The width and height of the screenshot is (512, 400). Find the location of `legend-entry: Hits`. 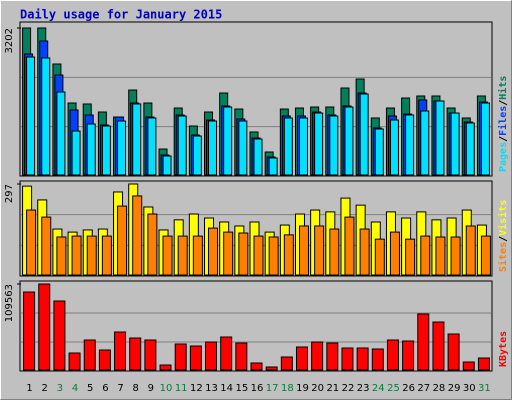

legend-entry: Hits is located at coordinates (503, 88).